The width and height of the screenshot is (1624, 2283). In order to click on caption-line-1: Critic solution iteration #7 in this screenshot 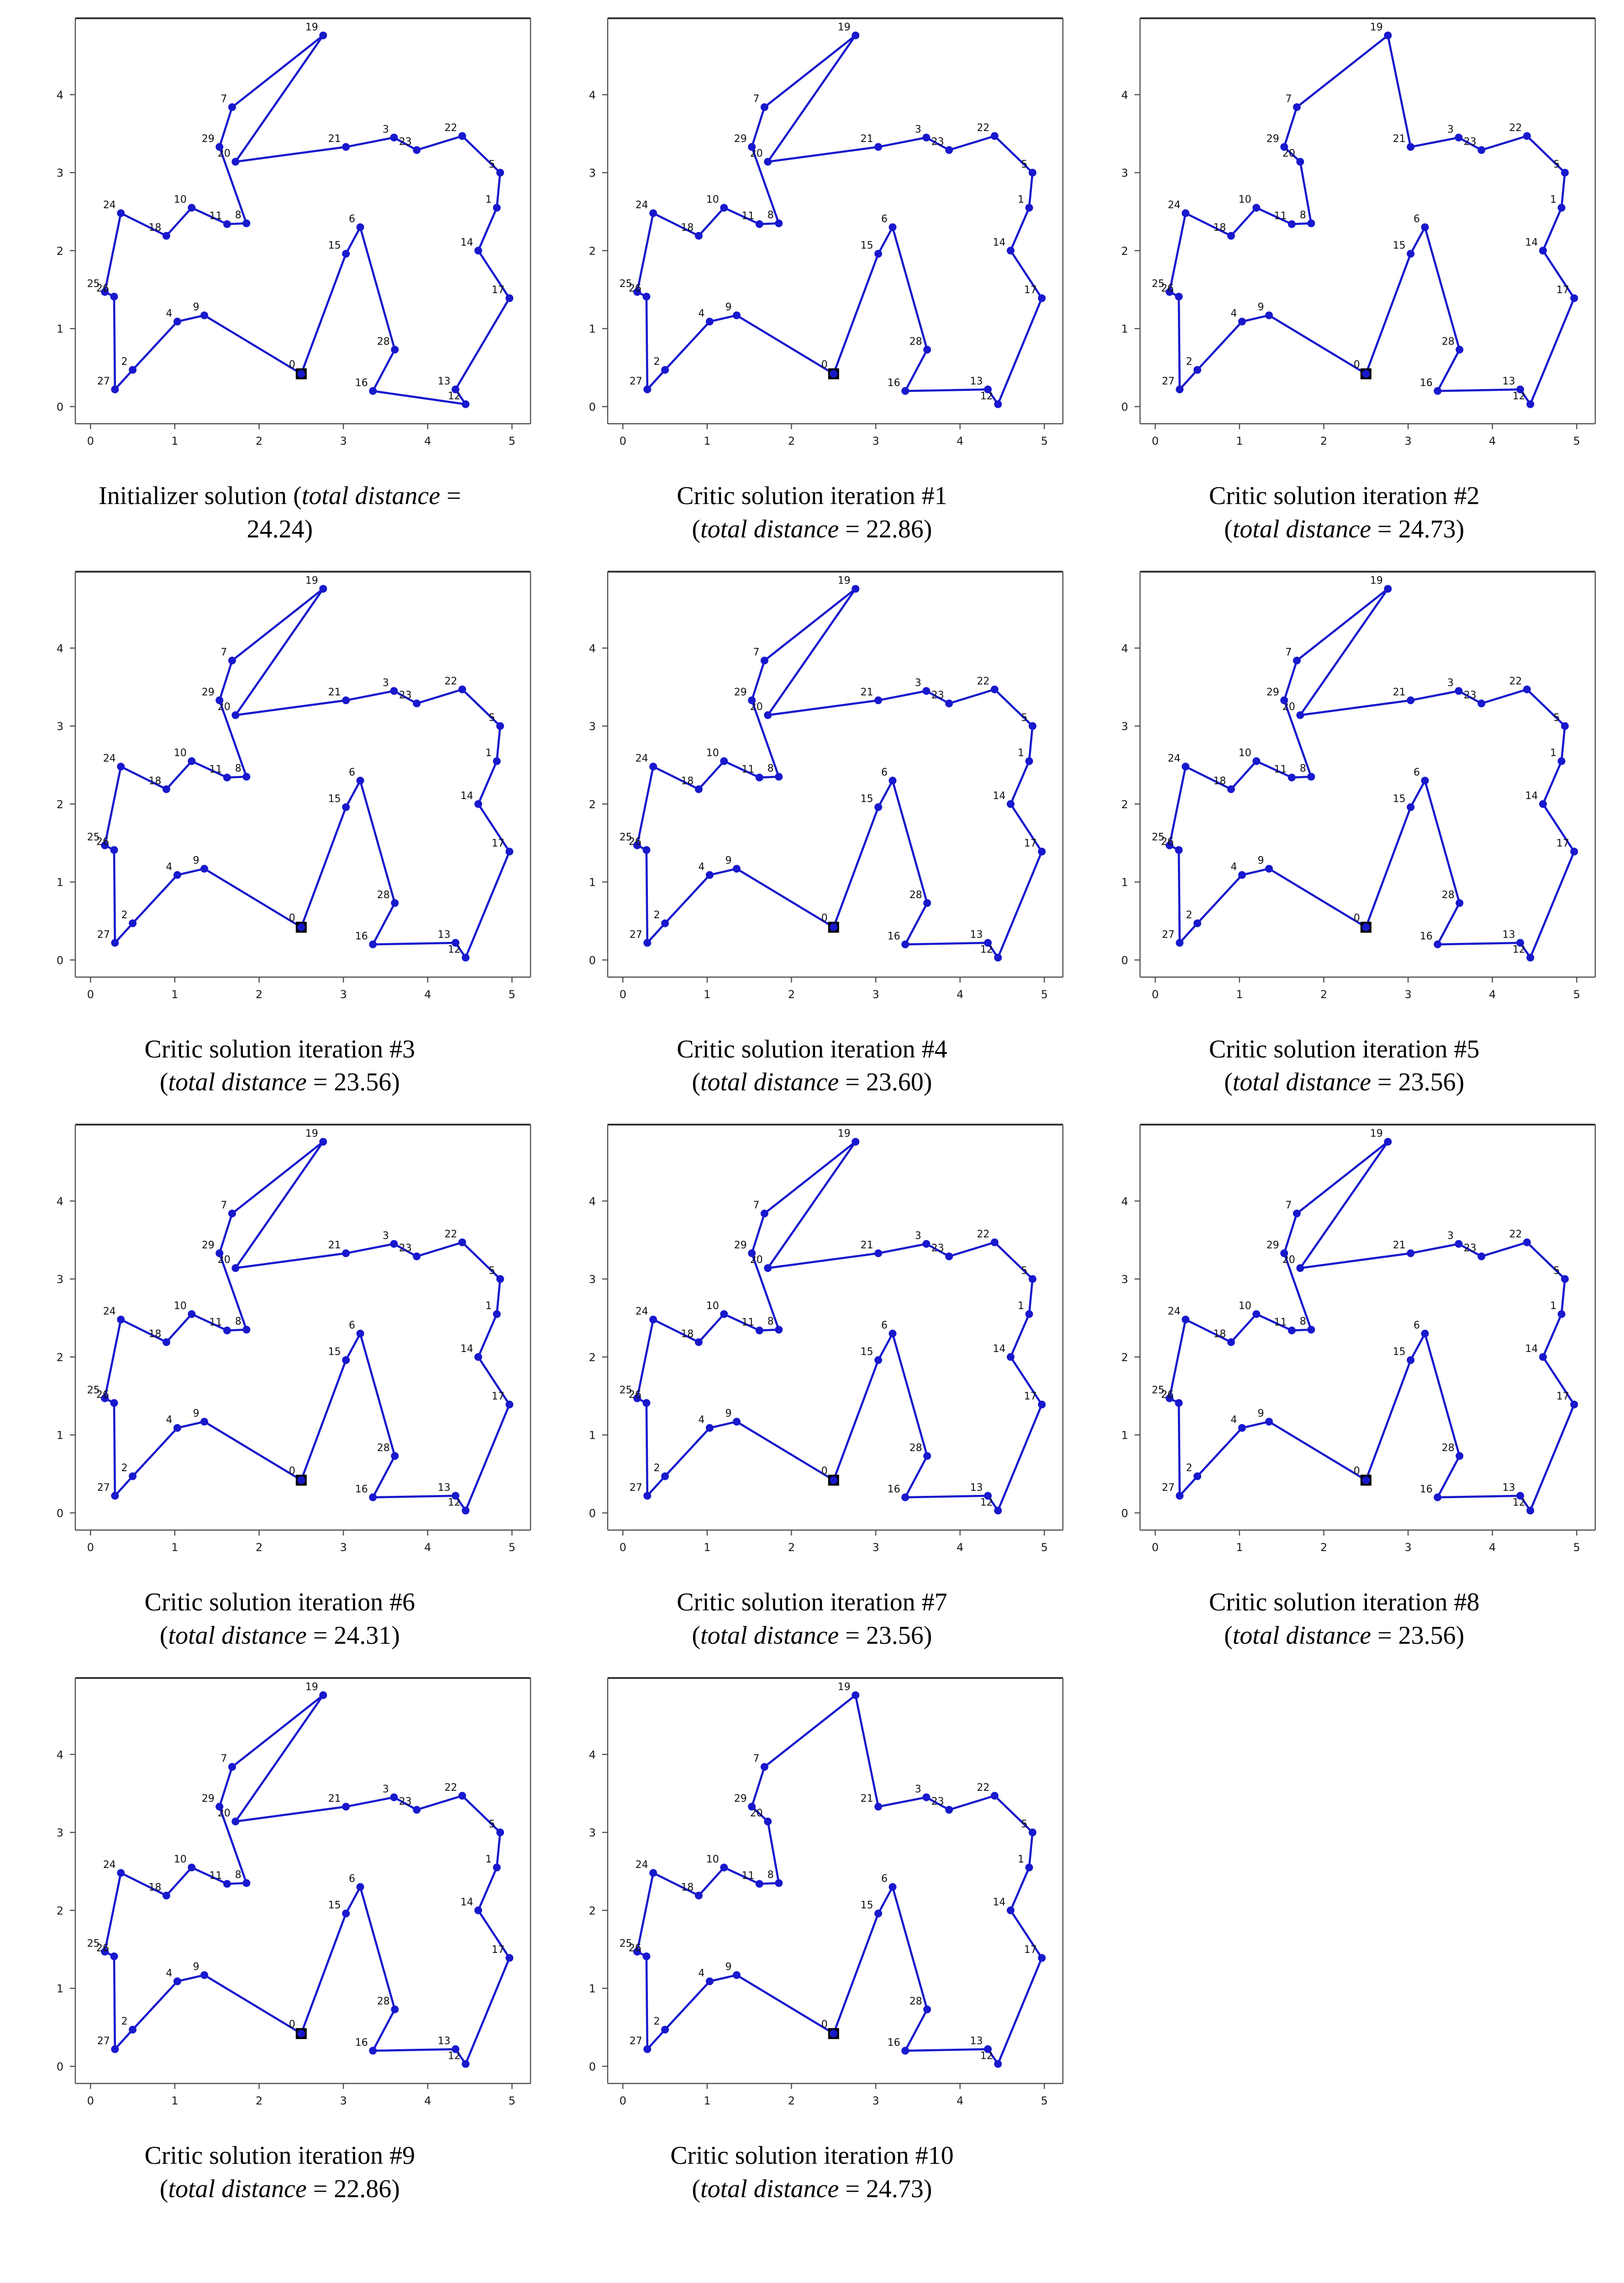, I will do `click(812, 1602)`.